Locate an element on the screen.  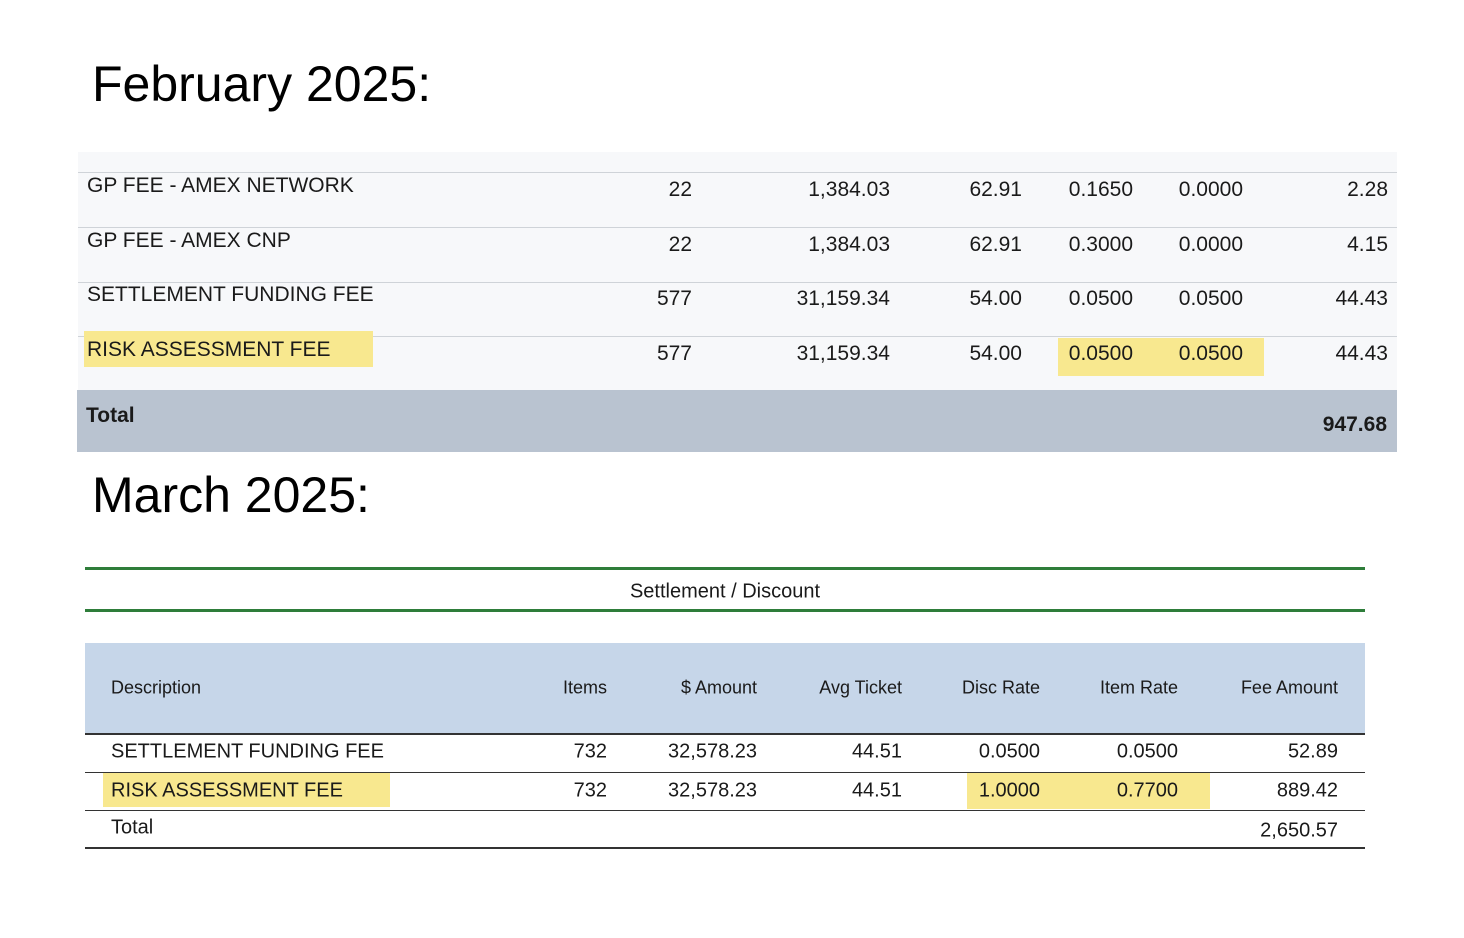
cell: 4.15 is located at coordinates (1367, 244).